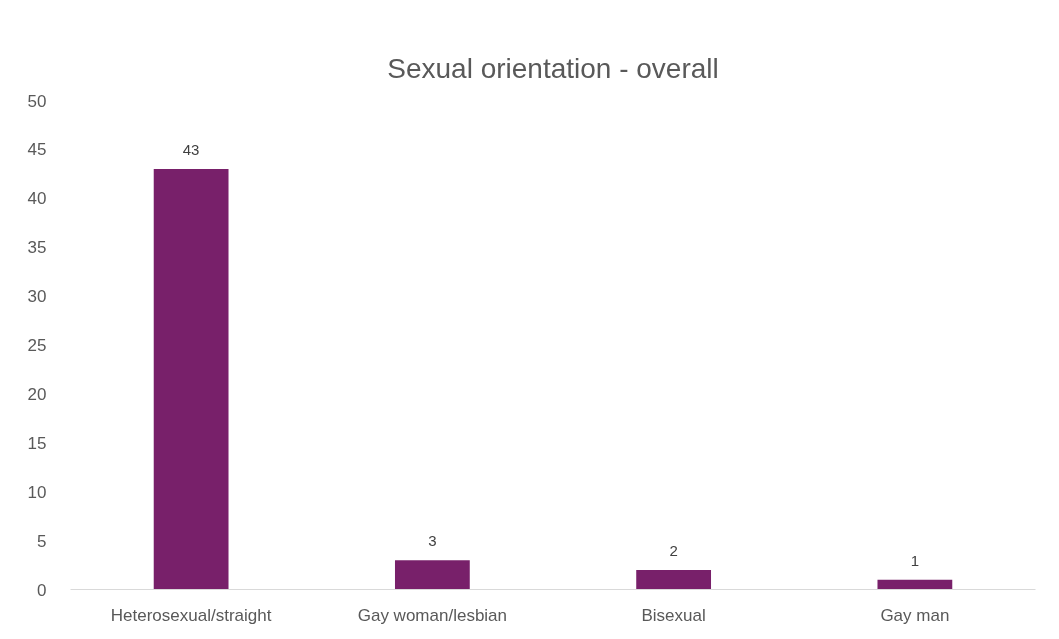 This screenshot has height=639, width=1059. What do you see at coordinates (191, 149) in the screenshot?
I see `data-label: 43` at bounding box center [191, 149].